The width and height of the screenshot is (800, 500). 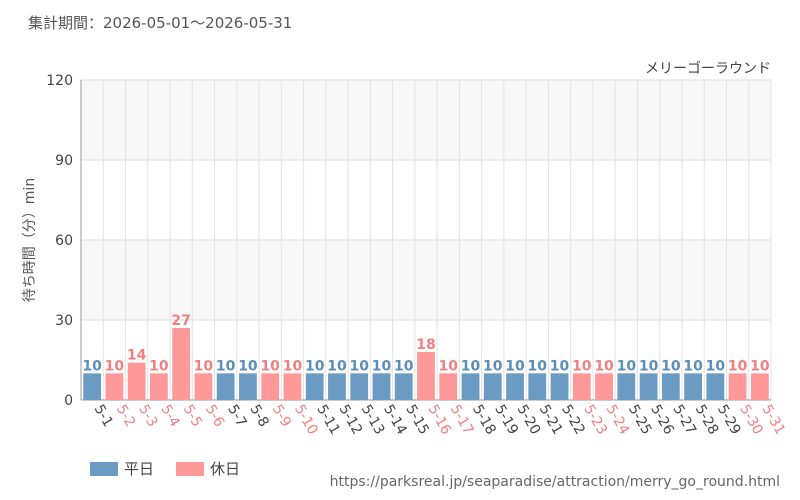 What do you see at coordinates (649, 366) in the screenshot?
I see `data-label-5-26: 10` at bounding box center [649, 366].